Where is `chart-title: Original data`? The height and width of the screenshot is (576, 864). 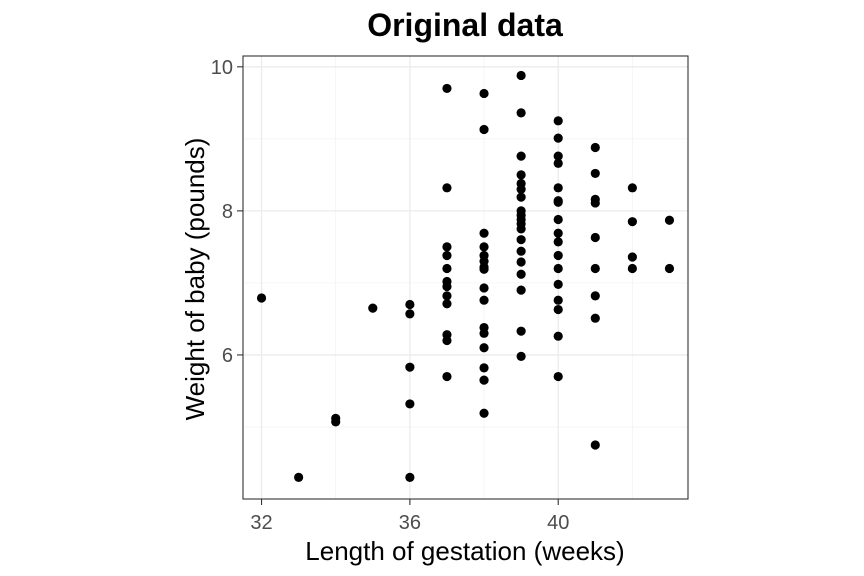 chart-title: Original data is located at coordinates (465, 25).